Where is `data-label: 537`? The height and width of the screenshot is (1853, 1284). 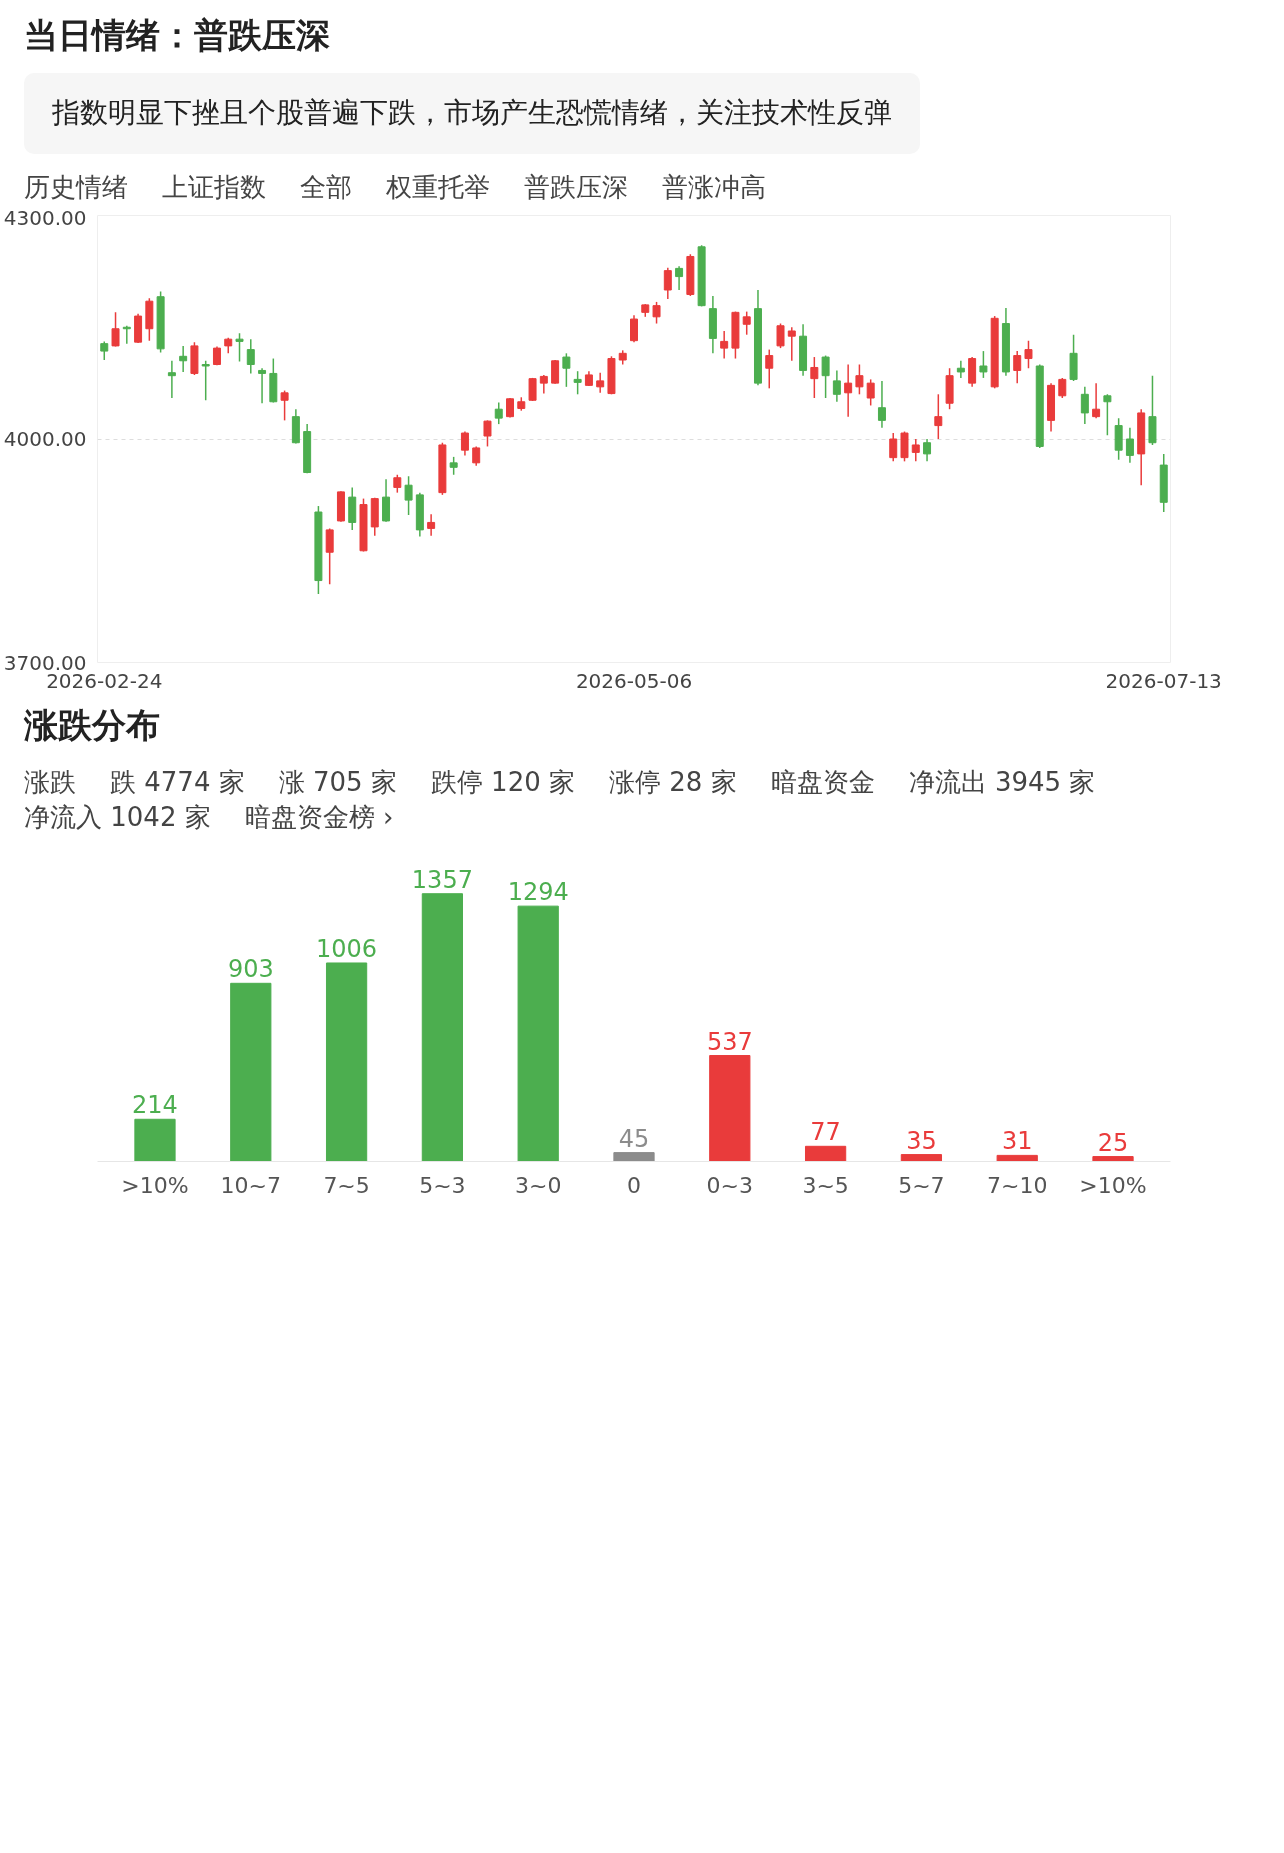
data-label: 537 is located at coordinates (729, 1041).